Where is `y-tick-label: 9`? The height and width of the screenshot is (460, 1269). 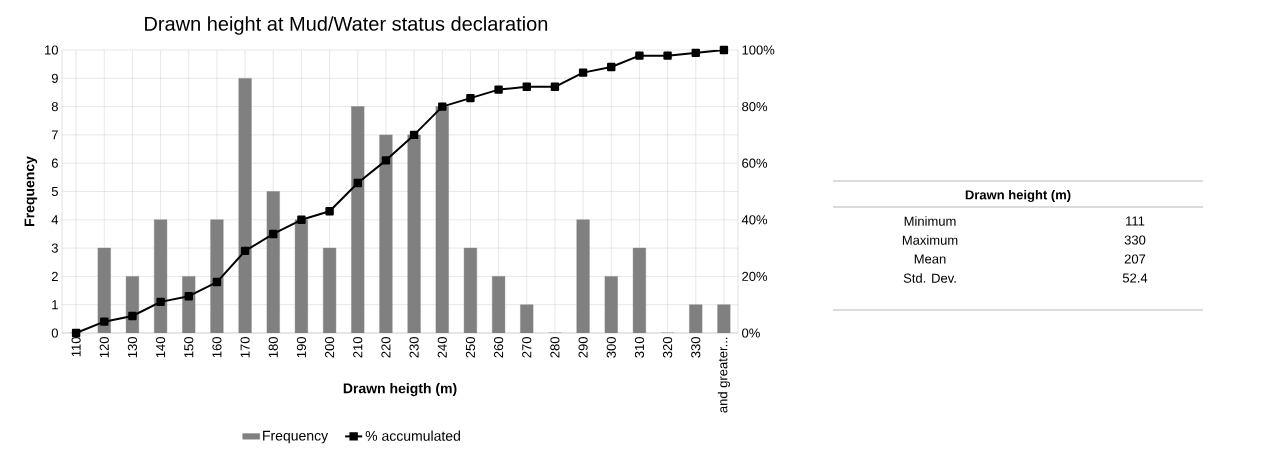 y-tick-label: 9 is located at coordinates (54, 78).